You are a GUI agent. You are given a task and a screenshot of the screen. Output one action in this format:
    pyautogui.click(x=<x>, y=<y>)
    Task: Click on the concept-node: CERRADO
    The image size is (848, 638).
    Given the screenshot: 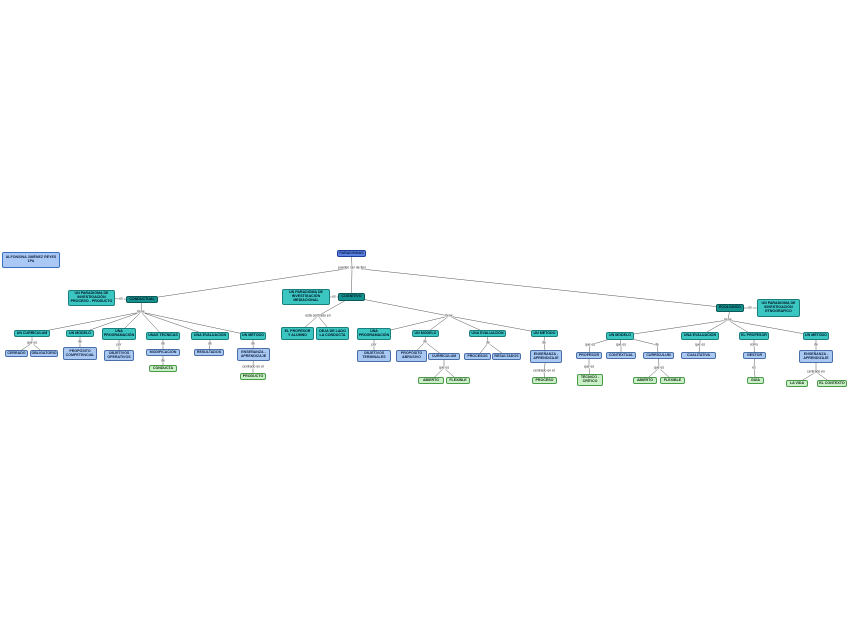 What is the action you would take?
    pyautogui.click(x=16, y=353)
    